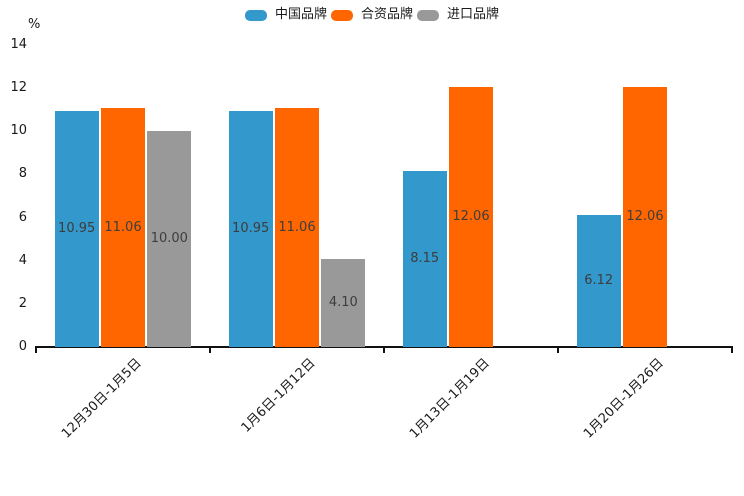 The width and height of the screenshot is (744, 496). I want to click on bar-series0-cat1, so click(250, 228).